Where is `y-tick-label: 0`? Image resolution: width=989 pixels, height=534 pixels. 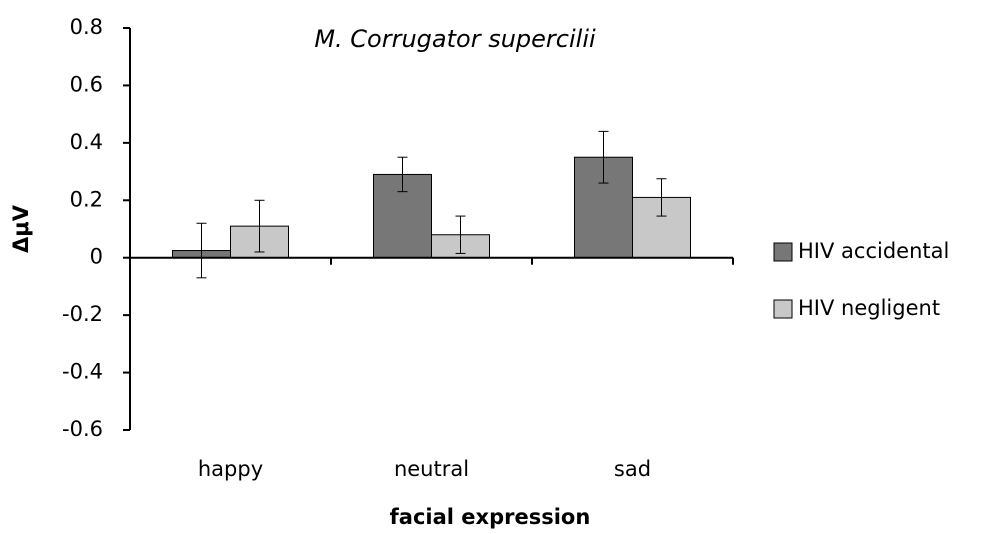
y-tick-label: 0 is located at coordinates (96, 257).